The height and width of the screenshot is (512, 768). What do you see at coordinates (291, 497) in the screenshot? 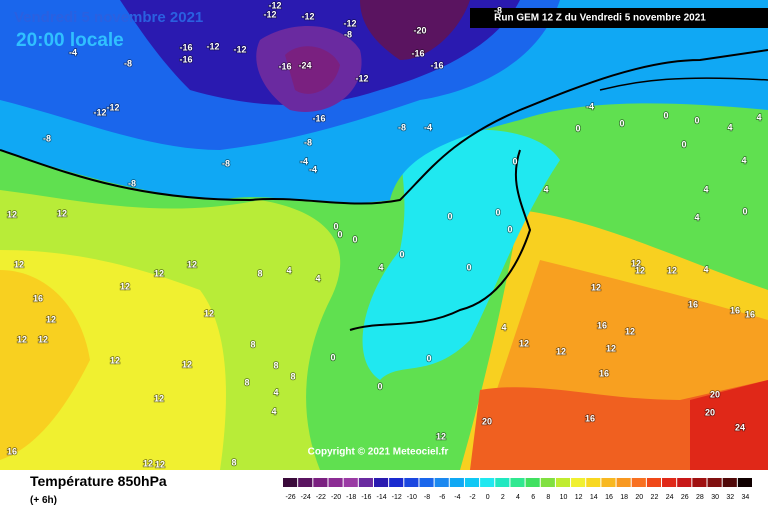
I see `scale-label: -26` at bounding box center [291, 497].